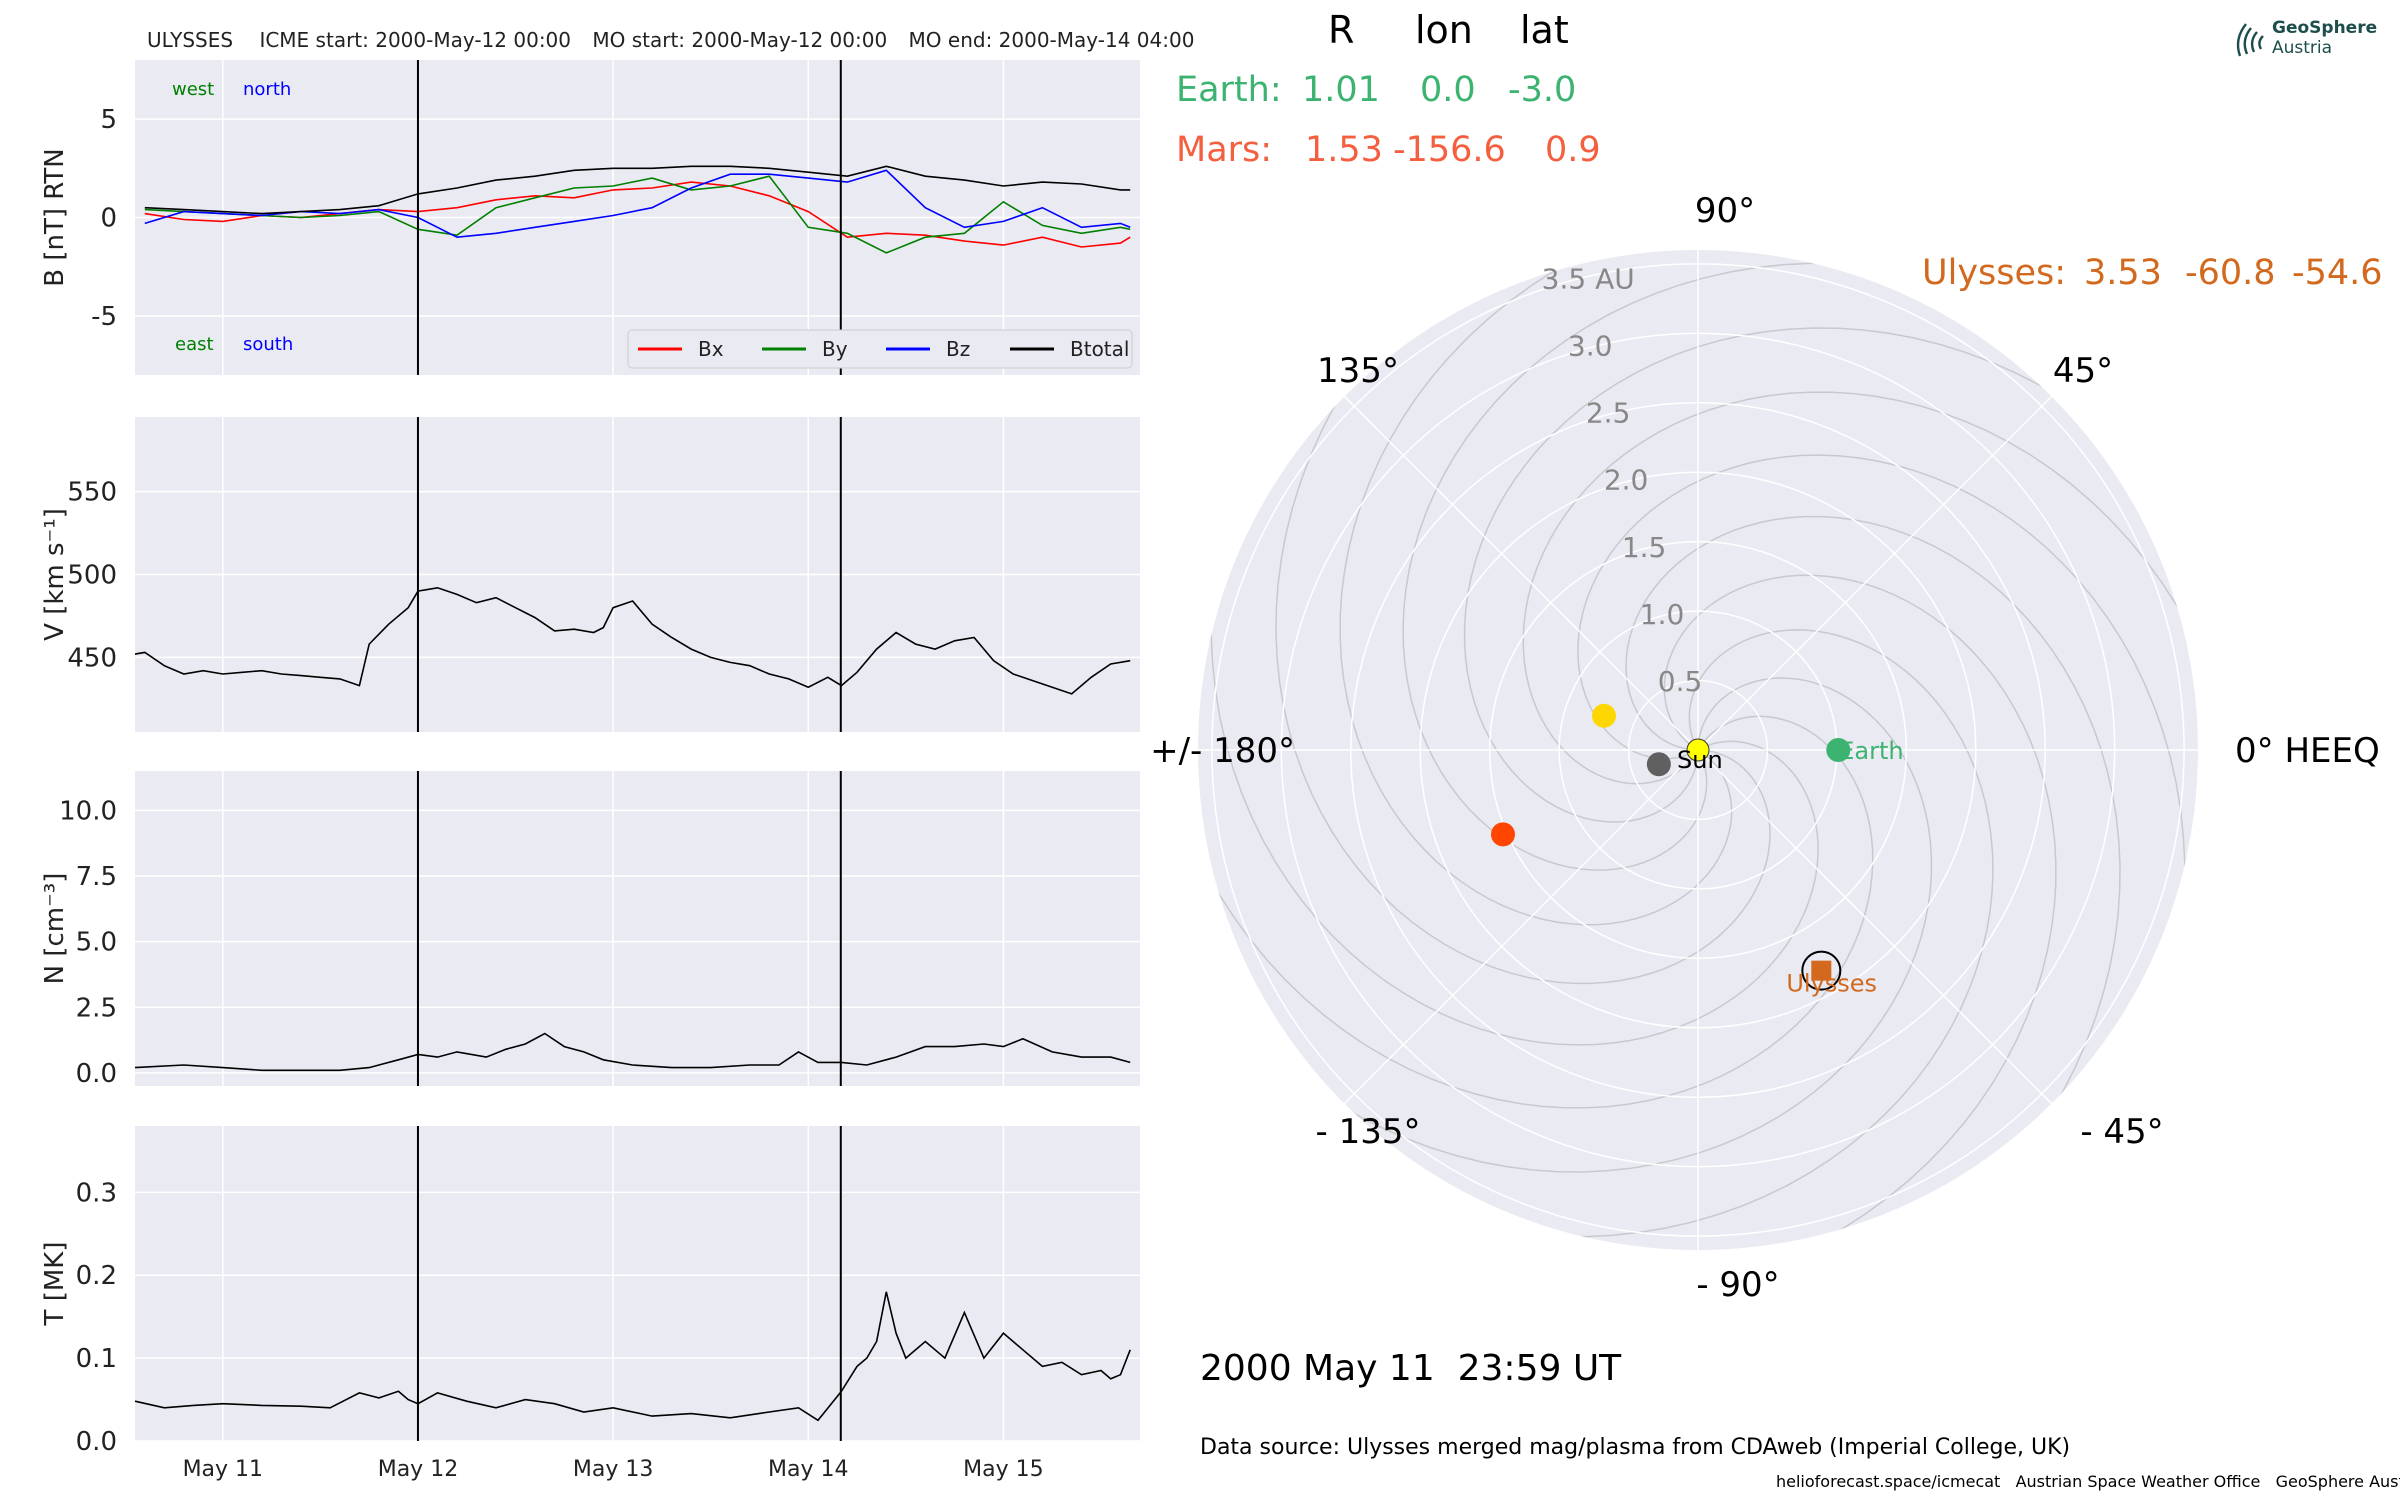 This screenshot has width=2400, height=1500. I want to click on y-axis-label: N [cm⁻³], so click(55, 929).